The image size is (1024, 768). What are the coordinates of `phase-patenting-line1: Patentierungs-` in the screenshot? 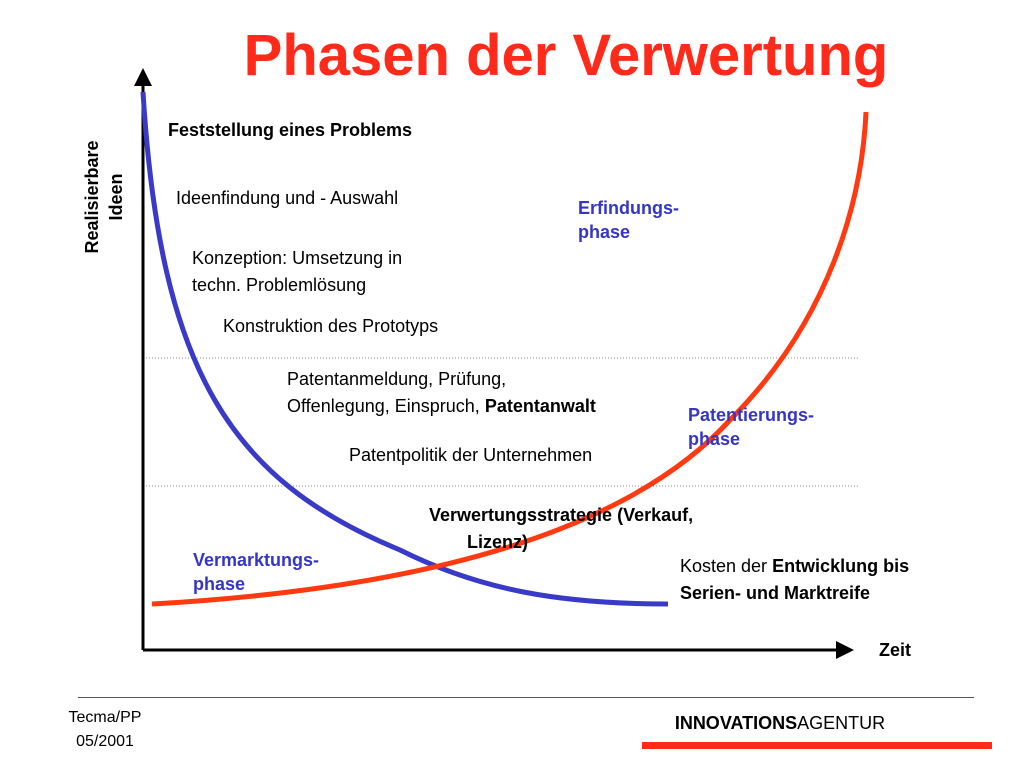 It's located at (751, 415).